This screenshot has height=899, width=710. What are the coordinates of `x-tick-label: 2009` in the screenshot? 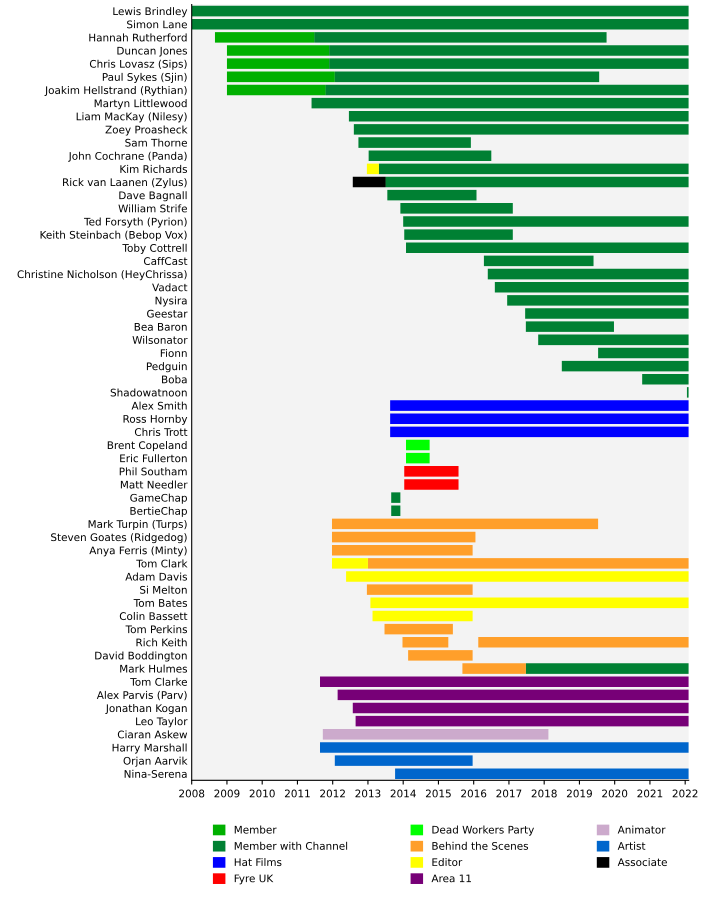 It's located at (227, 794).